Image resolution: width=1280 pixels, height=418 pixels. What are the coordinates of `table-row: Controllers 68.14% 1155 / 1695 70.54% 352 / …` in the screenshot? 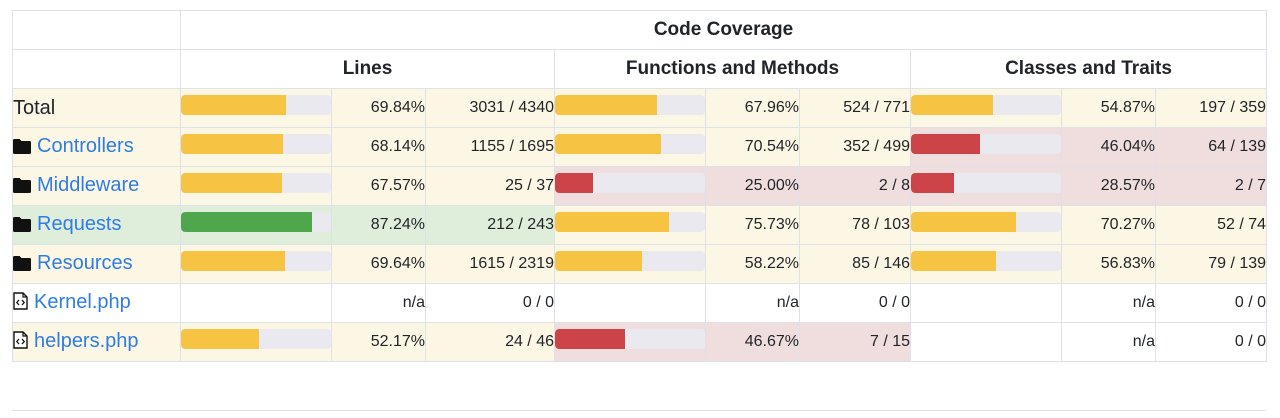 It's located at (640, 147).